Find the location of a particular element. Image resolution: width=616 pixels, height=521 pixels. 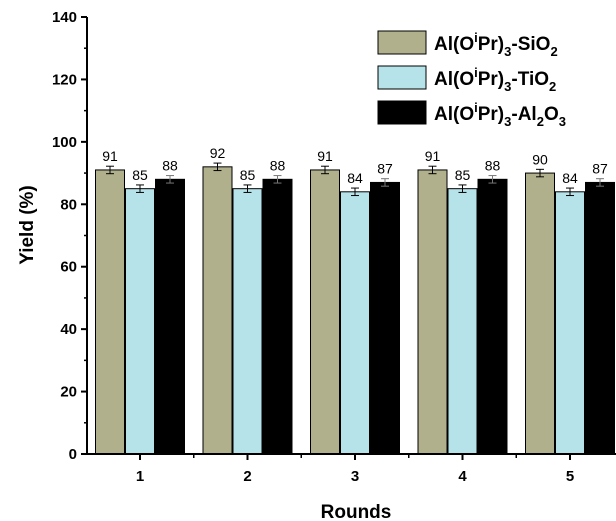

x-tick-label: 4 is located at coordinates (462, 476).